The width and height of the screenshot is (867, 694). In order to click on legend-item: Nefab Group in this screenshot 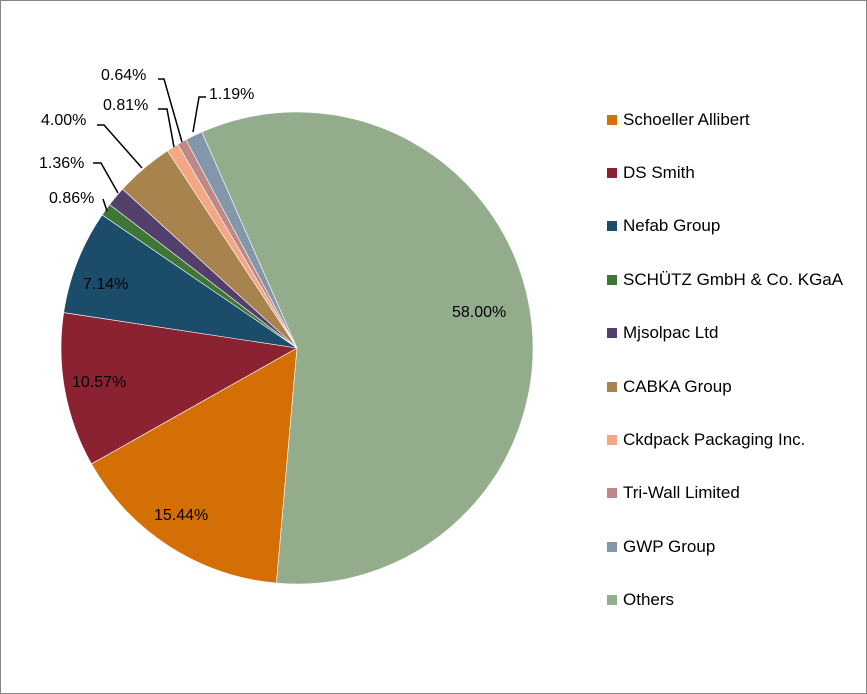, I will do `click(725, 226)`.